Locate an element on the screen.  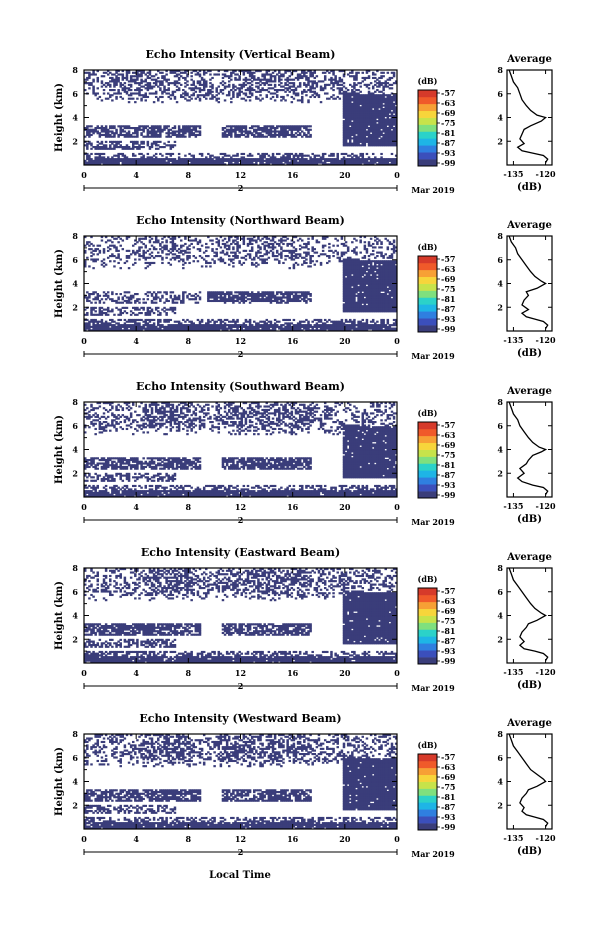
average-y-tick-label: 4 is located at coordinates (500, 118).